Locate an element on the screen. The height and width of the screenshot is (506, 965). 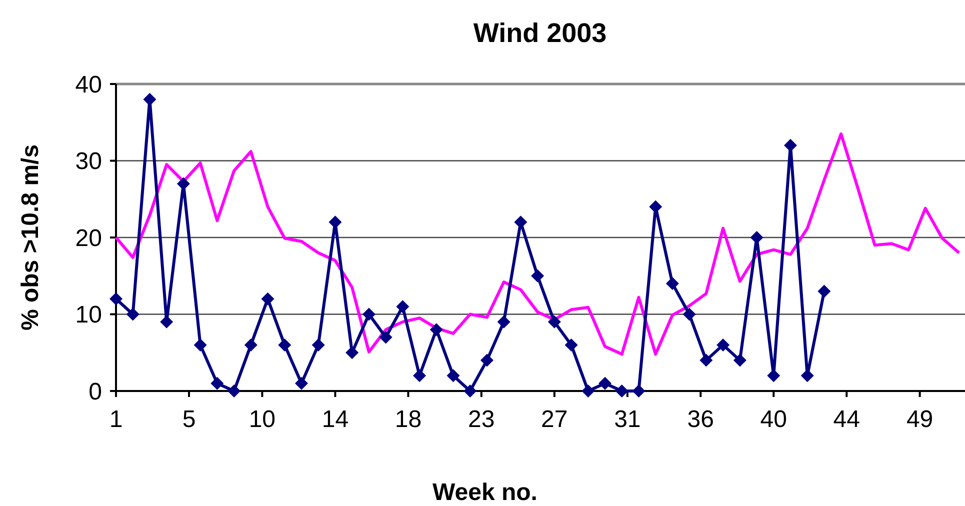
x-tick-label: 27 is located at coordinates (554, 419).